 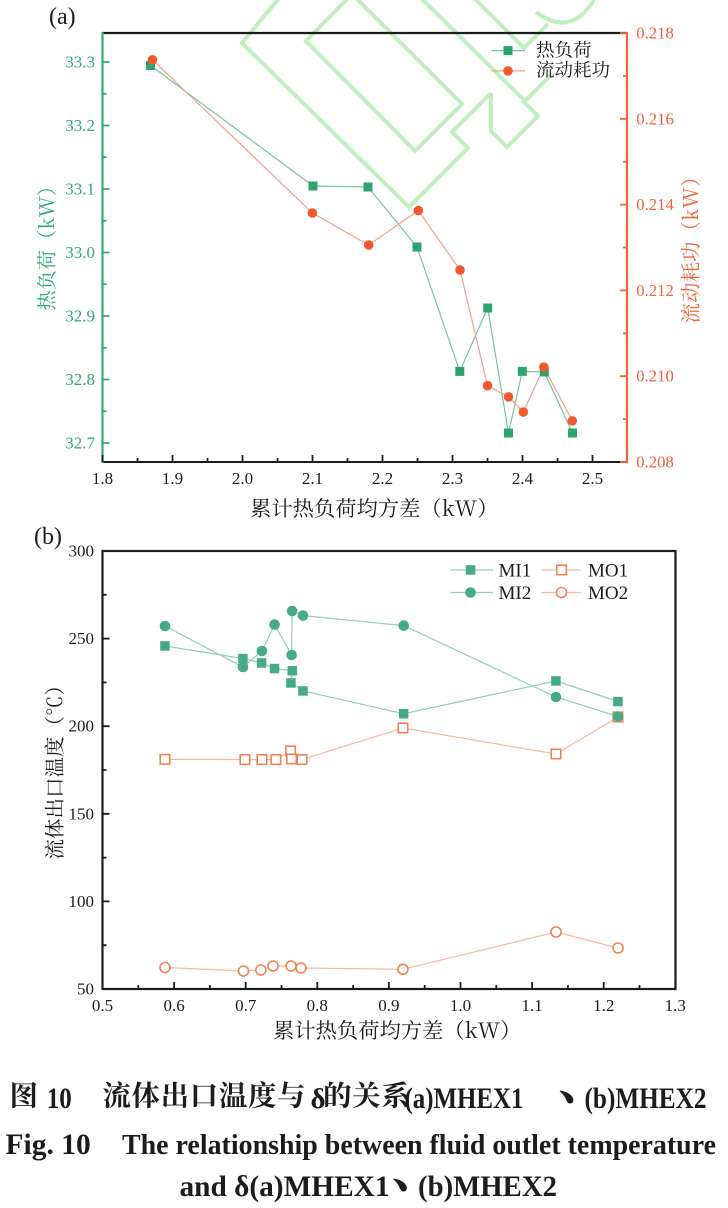 What do you see at coordinates (82, 551) in the screenshot?
I see `svg-text: 300` at bounding box center [82, 551].